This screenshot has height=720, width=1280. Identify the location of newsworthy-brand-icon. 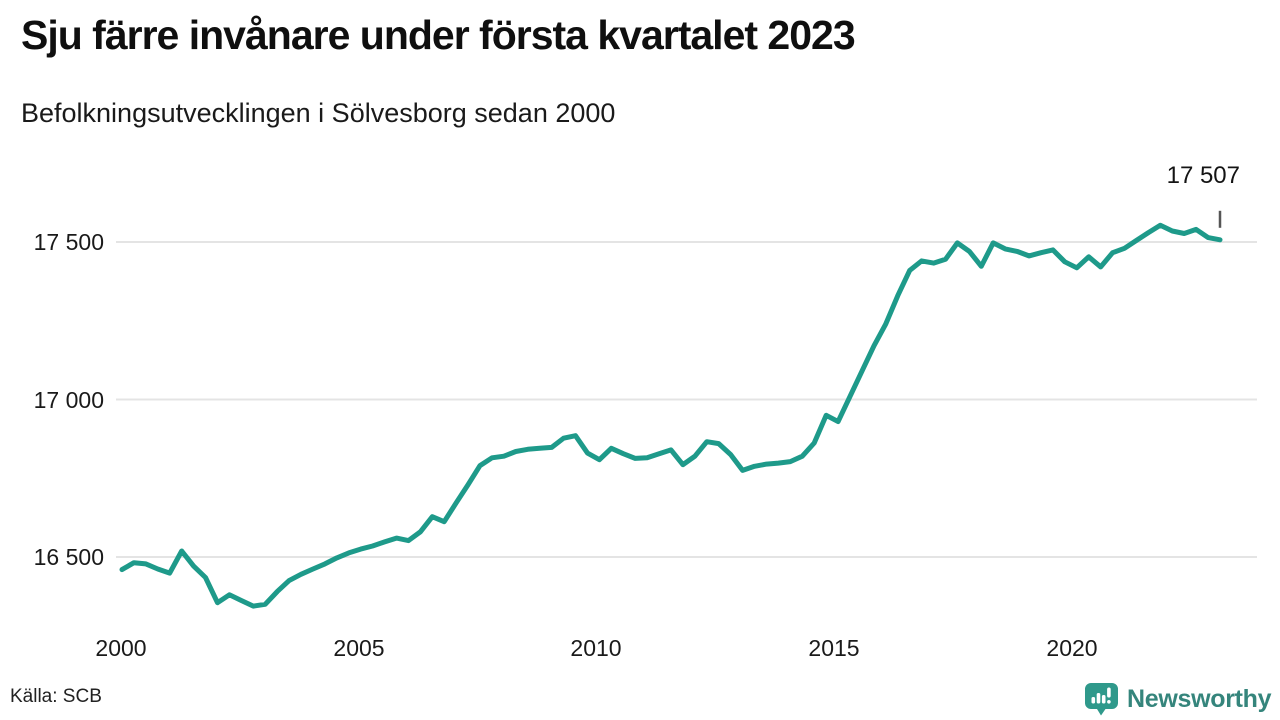
(1101, 699).